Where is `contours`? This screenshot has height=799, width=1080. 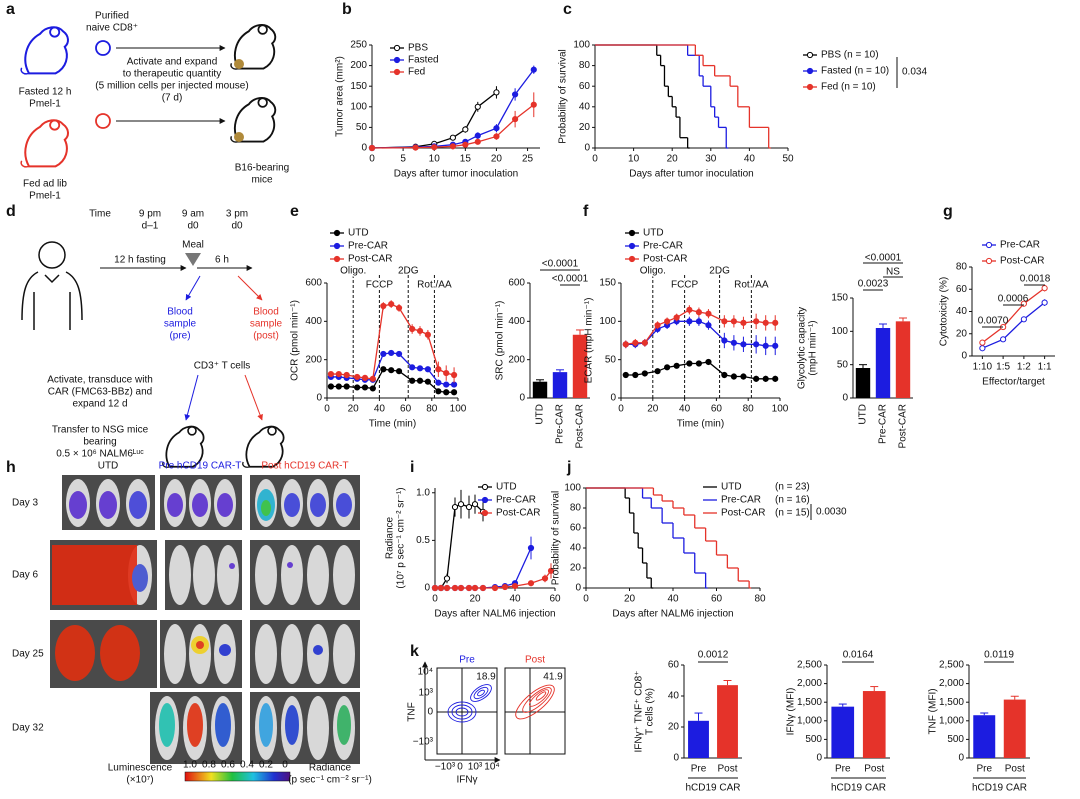 contours is located at coordinates (535, 702).